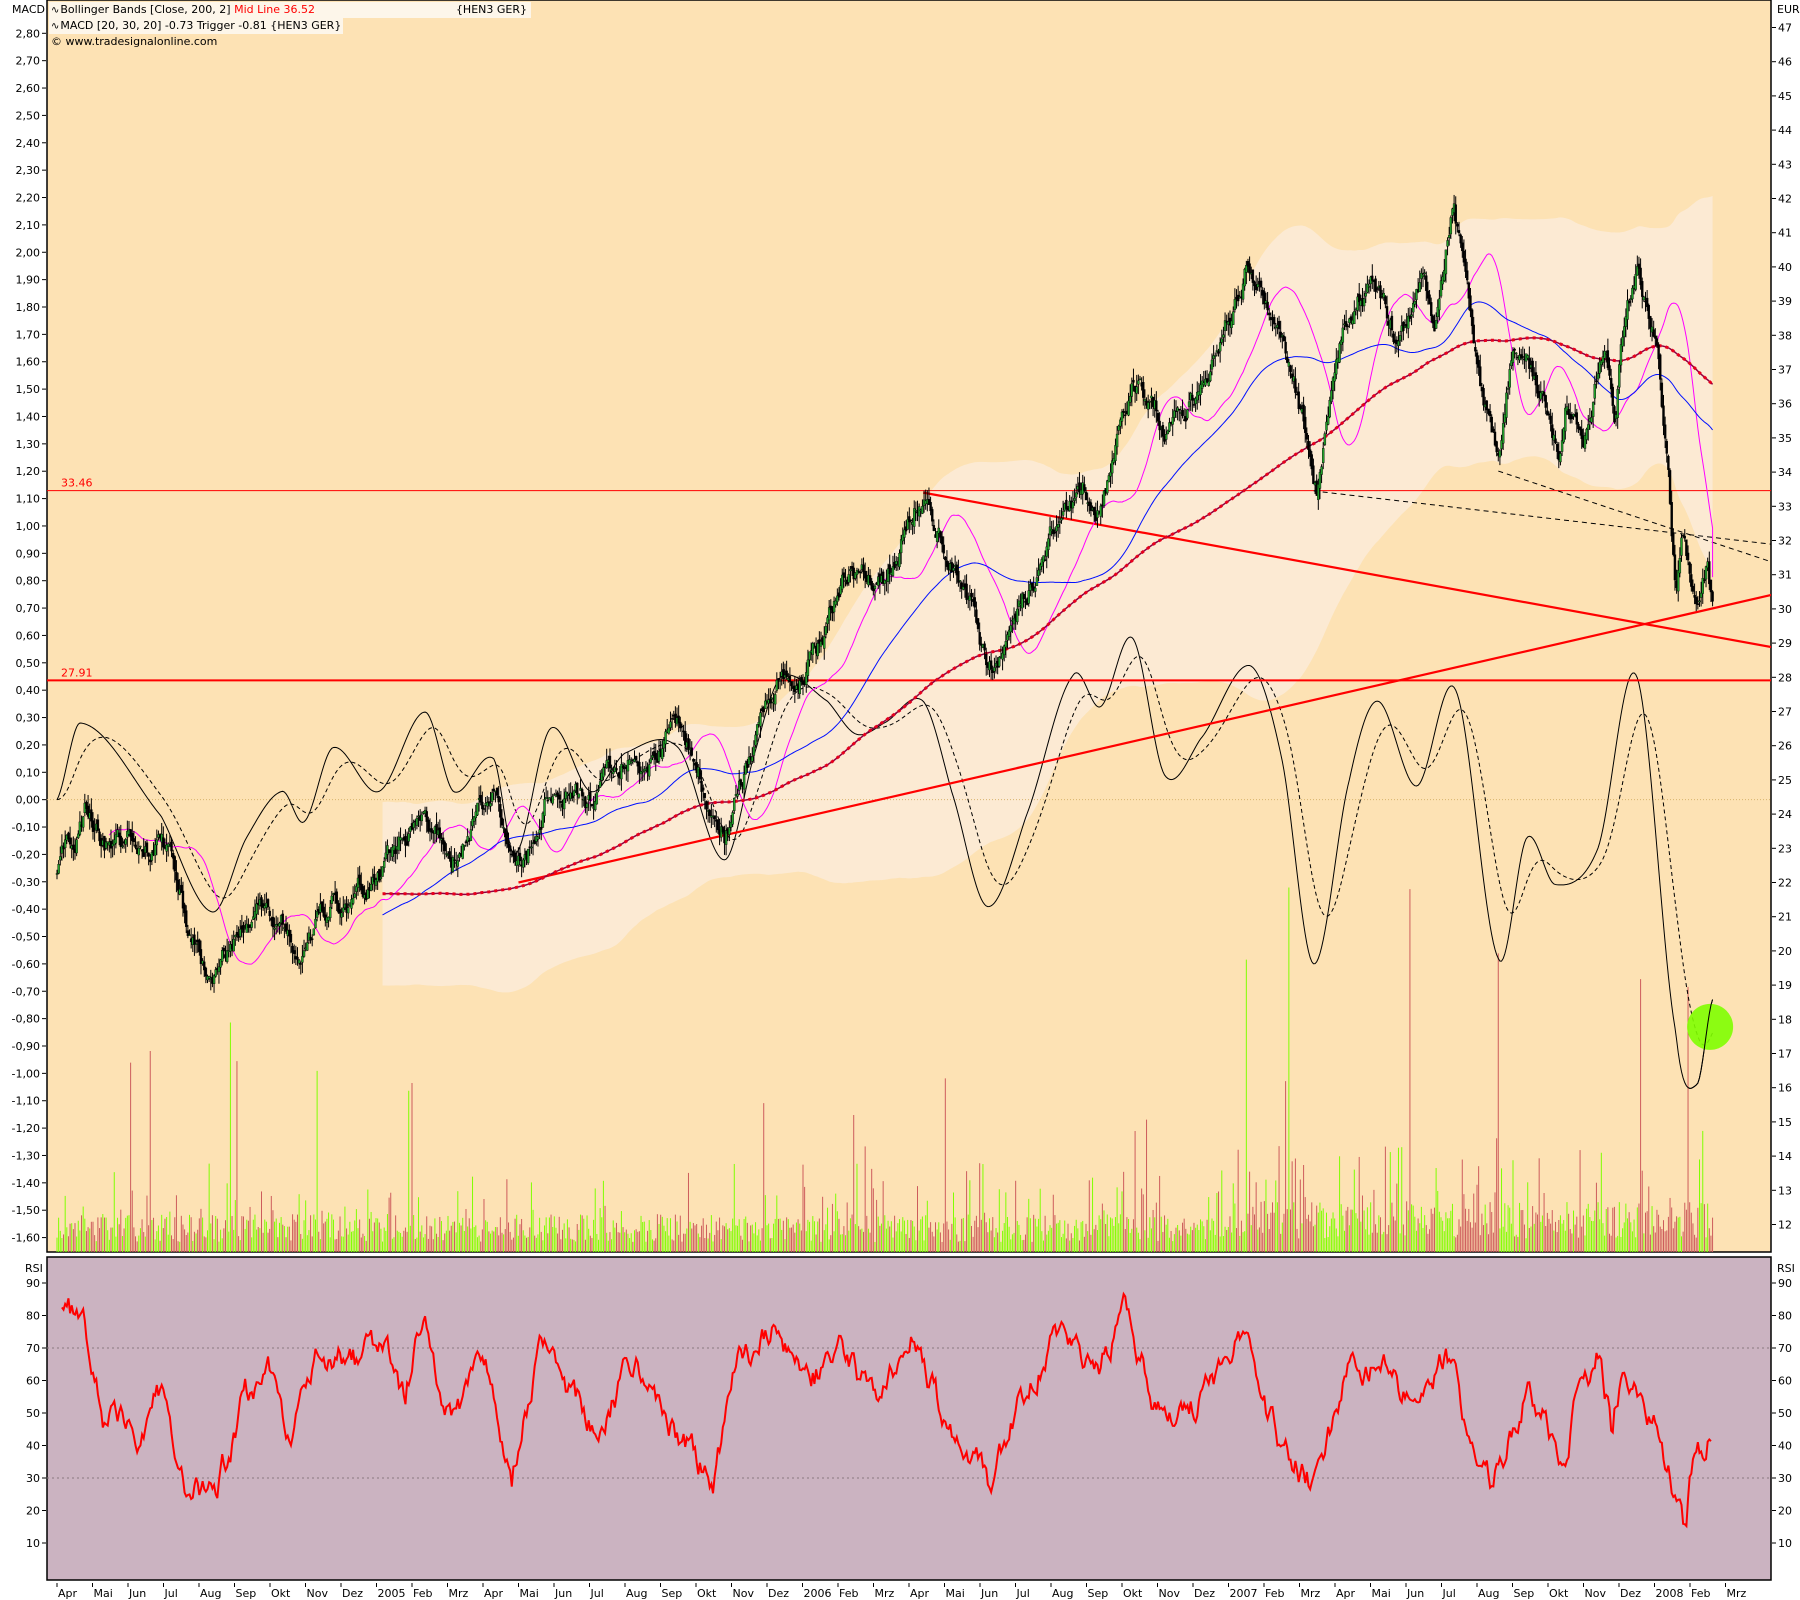 The width and height of the screenshot is (1800, 1600). Describe the element at coordinates (28, 9) in the screenshot. I see `macd-axis-title: MACD` at that location.